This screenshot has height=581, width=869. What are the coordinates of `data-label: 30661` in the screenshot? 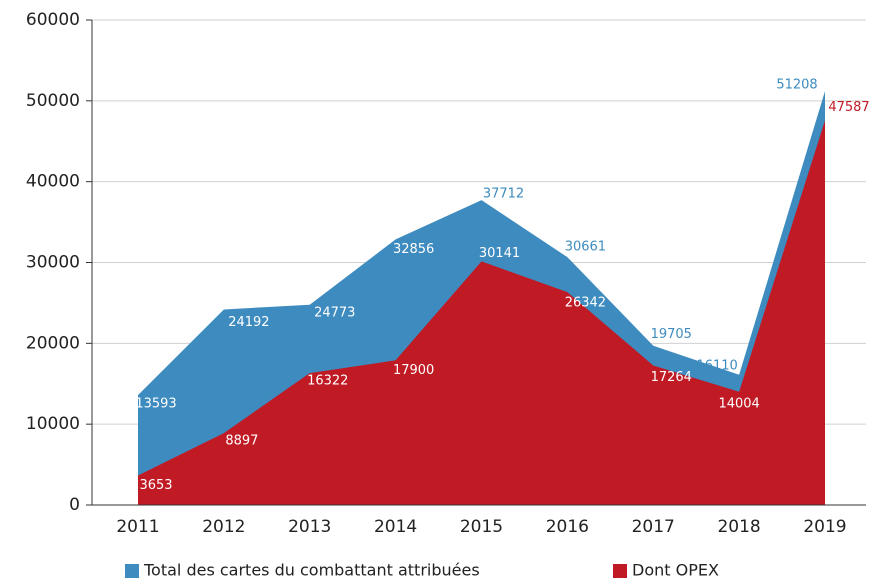 It's located at (585, 247).